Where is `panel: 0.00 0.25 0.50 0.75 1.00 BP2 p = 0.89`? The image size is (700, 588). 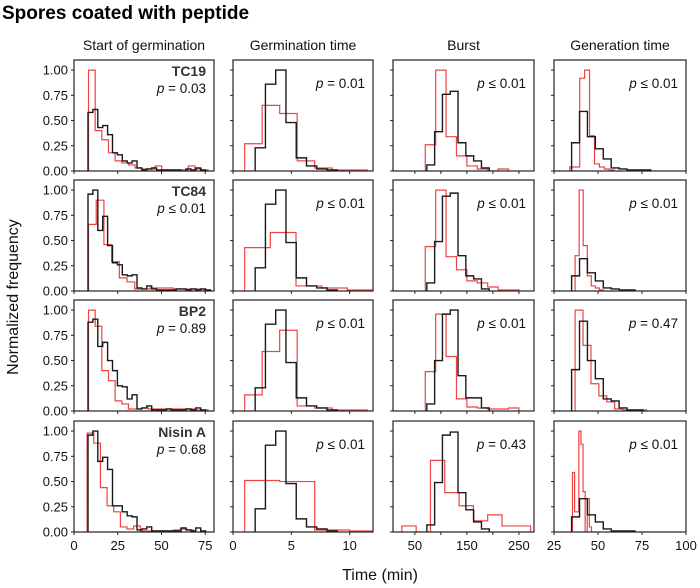 panel: 0.00 0.25 0.50 0.75 1.00 BP2 p = 0.89 is located at coordinates (129, 359).